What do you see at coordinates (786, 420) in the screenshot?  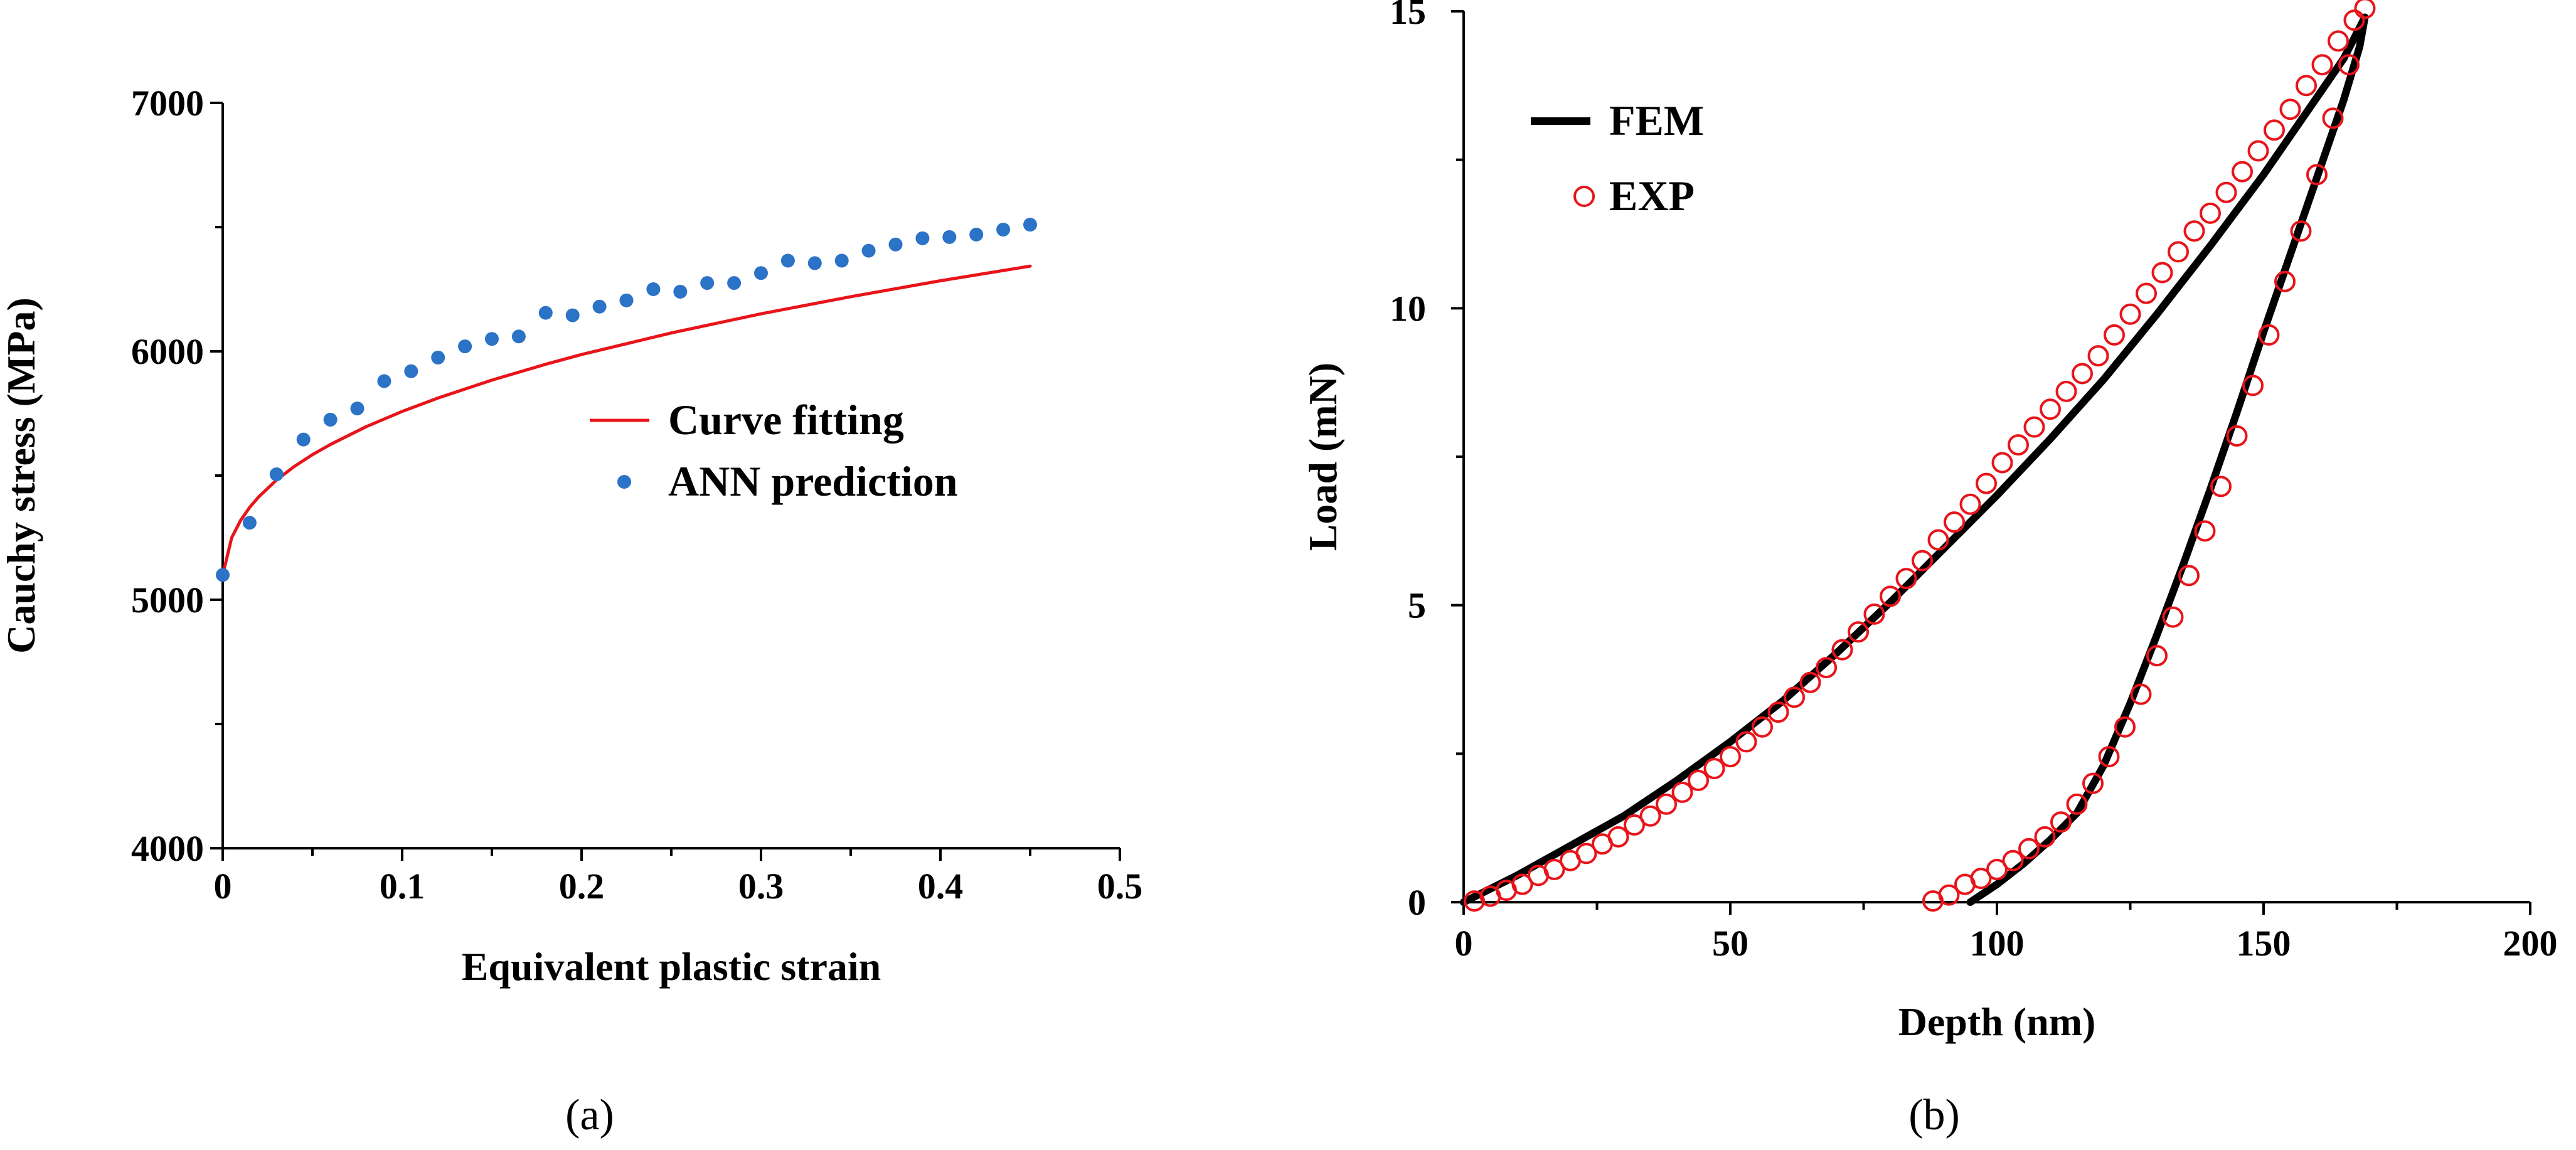 I see `legend-label: Curve fitting` at bounding box center [786, 420].